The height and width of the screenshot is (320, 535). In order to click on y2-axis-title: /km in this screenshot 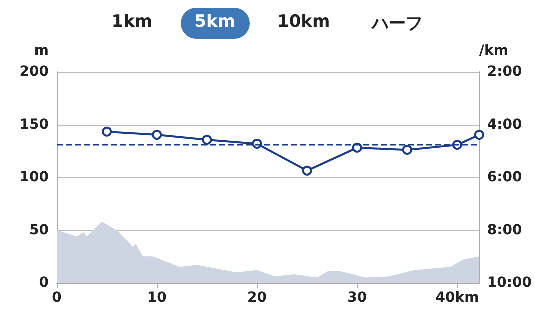, I will do `click(493, 51)`.